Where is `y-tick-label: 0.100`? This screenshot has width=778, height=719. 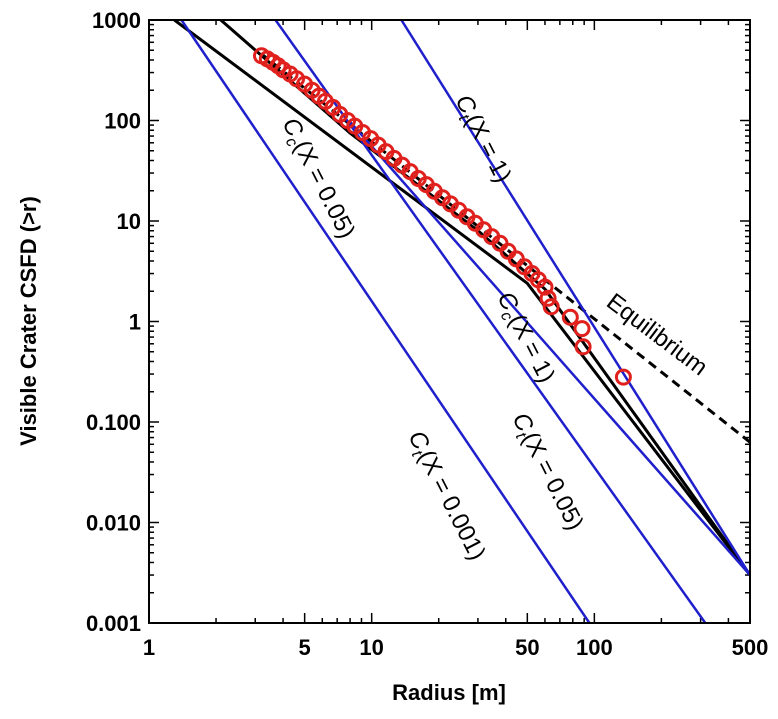 y-tick-label: 0.100 is located at coordinates (113, 422).